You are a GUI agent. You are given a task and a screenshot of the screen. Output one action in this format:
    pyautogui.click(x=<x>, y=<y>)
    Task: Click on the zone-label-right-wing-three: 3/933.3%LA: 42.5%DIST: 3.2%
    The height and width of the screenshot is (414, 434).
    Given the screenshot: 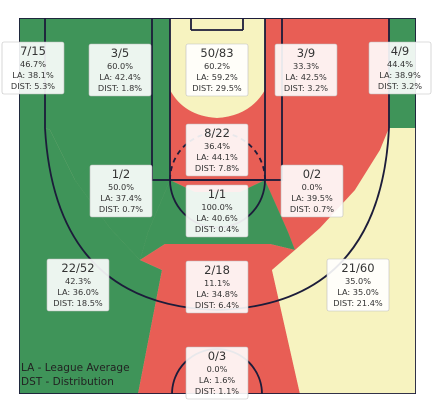 What is the action you would take?
    pyautogui.click(x=306, y=70)
    